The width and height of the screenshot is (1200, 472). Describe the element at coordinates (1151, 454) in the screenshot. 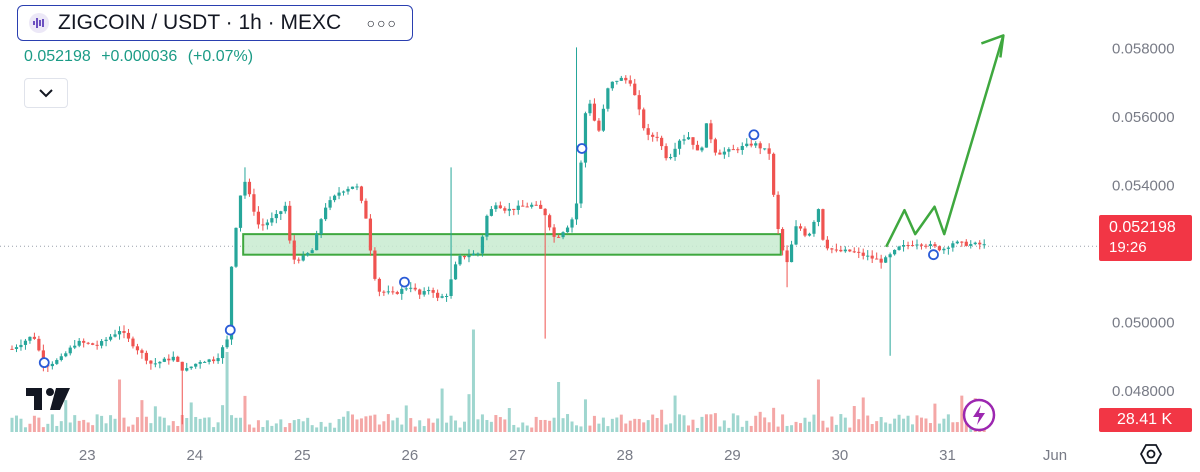

I see `settings-icon` at that location.